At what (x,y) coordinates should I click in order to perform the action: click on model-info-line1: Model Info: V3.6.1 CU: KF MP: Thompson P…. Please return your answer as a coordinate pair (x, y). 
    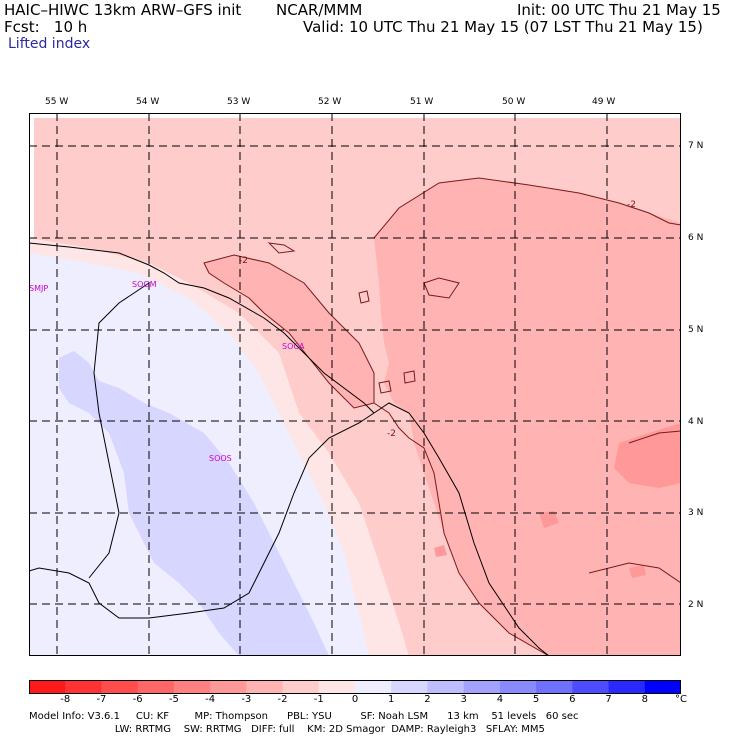
    Looking at the image, I should click on (304, 716).